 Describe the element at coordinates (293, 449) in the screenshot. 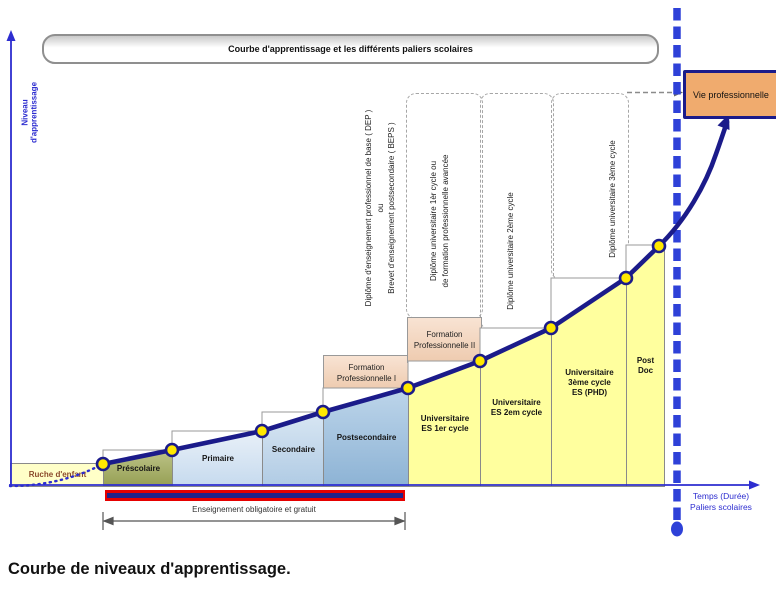

I see `step-secondaire: Secondaire` at that location.